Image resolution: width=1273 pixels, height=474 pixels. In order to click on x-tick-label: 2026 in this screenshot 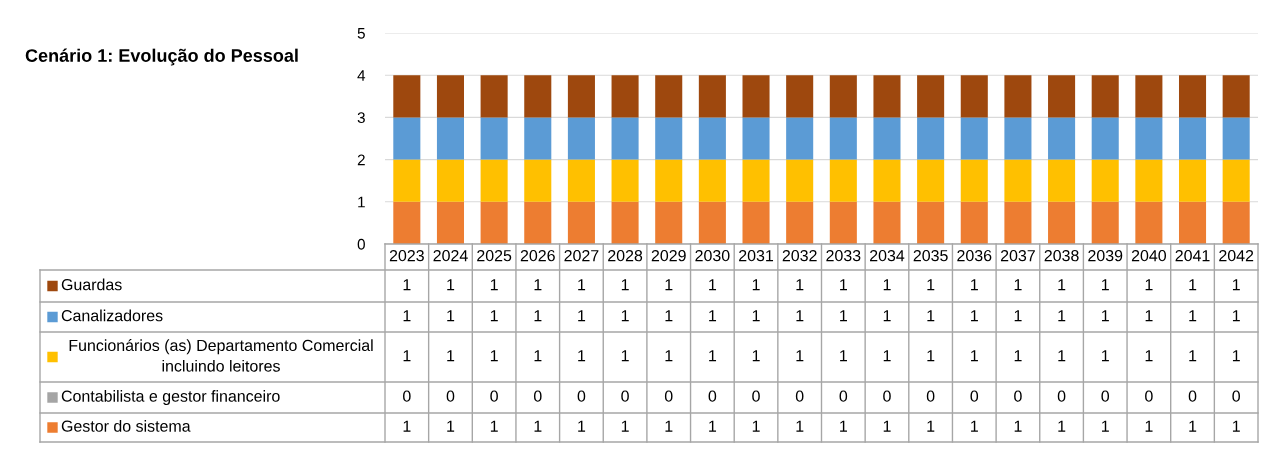, I will do `click(537, 255)`.